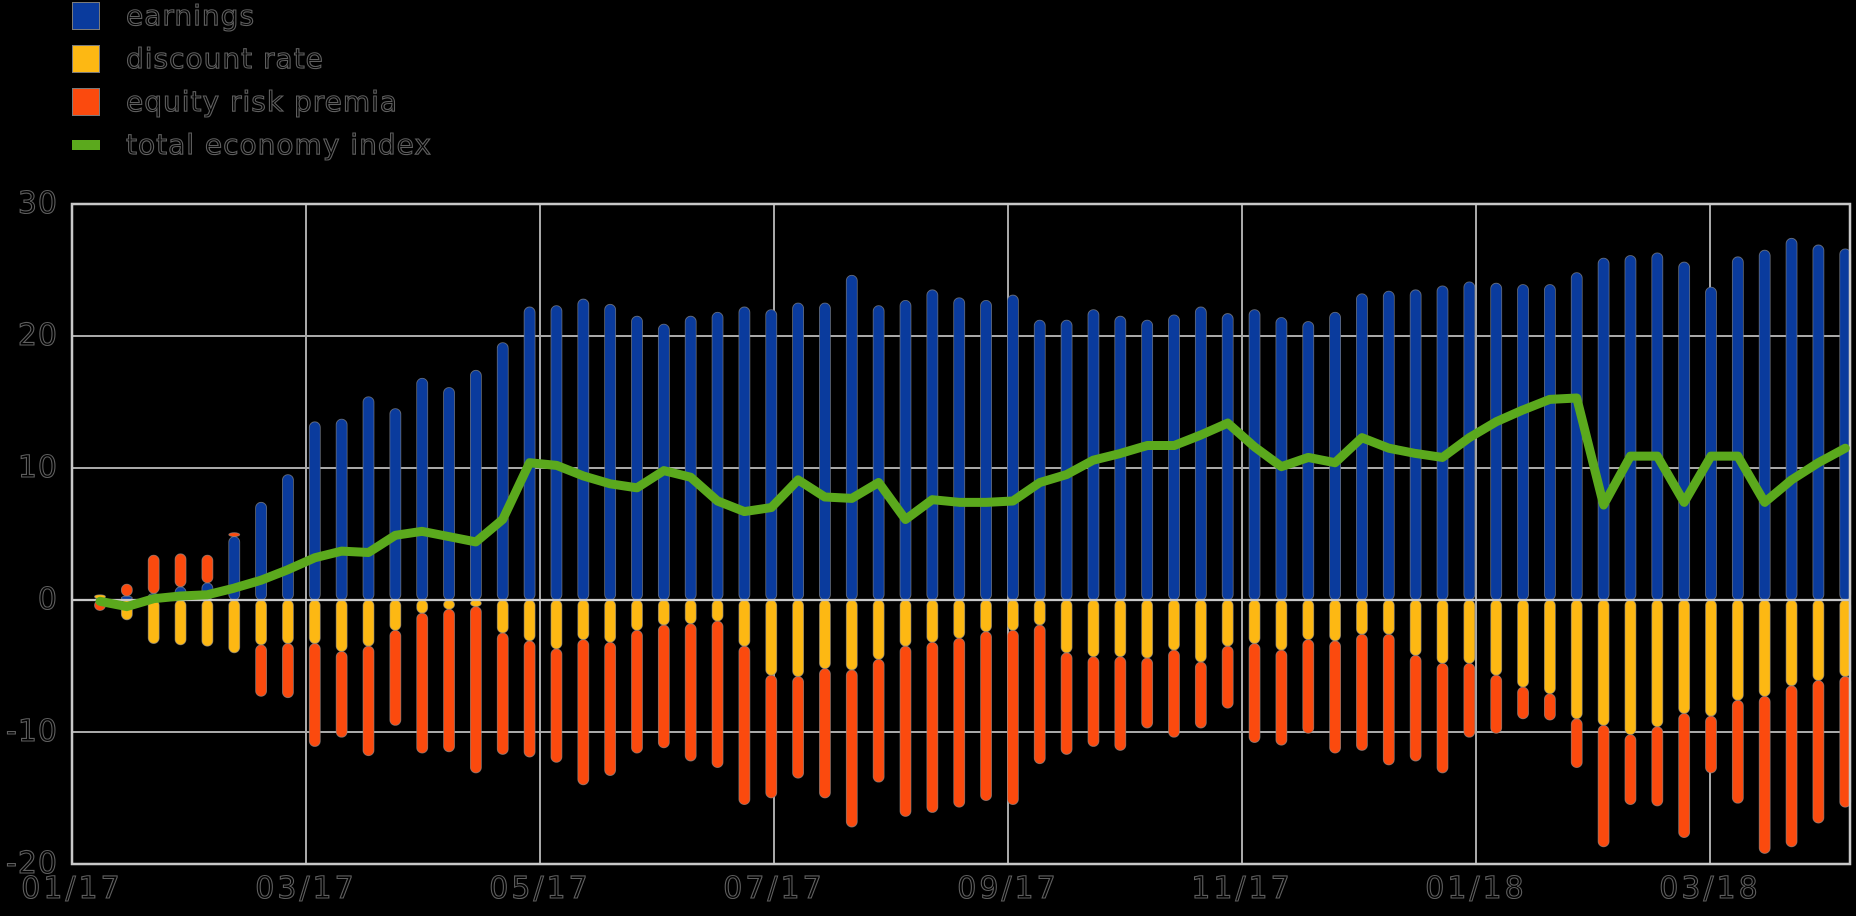 This screenshot has height=916, width=1856. Describe the element at coordinates (86, 59) in the screenshot. I see `discount-rate-swatch-icon` at that location.